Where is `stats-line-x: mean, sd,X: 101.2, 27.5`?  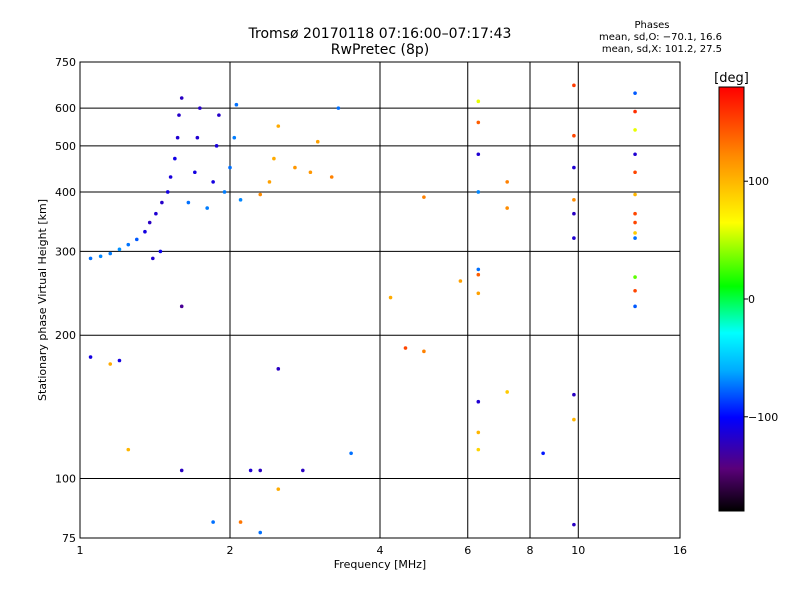 stats-line-x: mean, sd,X: 101.2, 27.5 is located at coordinates (661, 49).